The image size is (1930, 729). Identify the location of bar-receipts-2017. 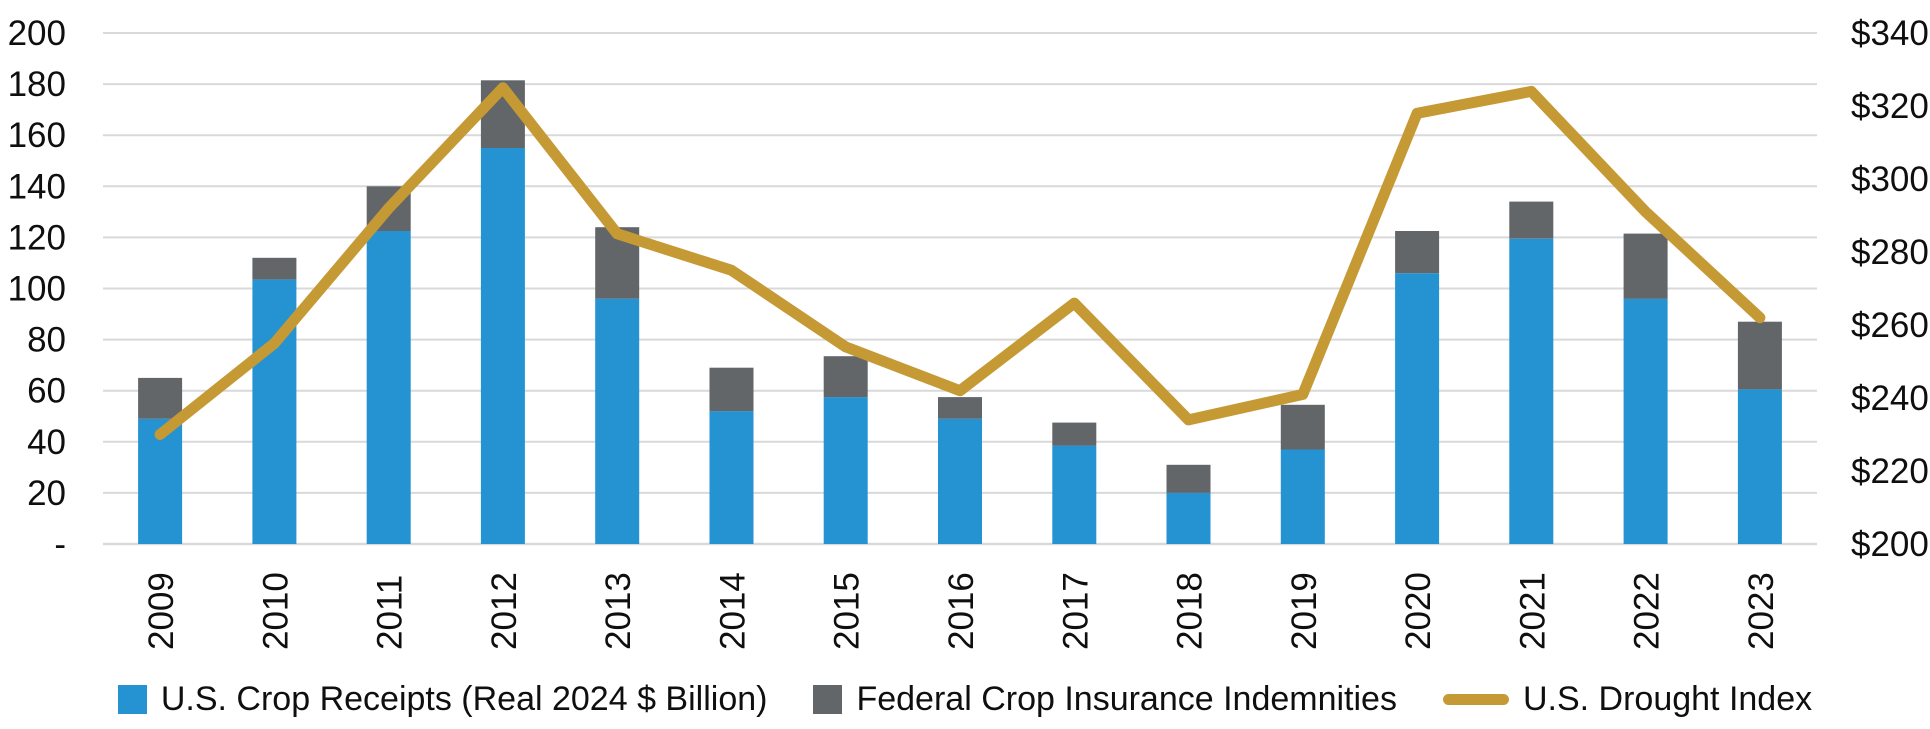
(1074, 494).